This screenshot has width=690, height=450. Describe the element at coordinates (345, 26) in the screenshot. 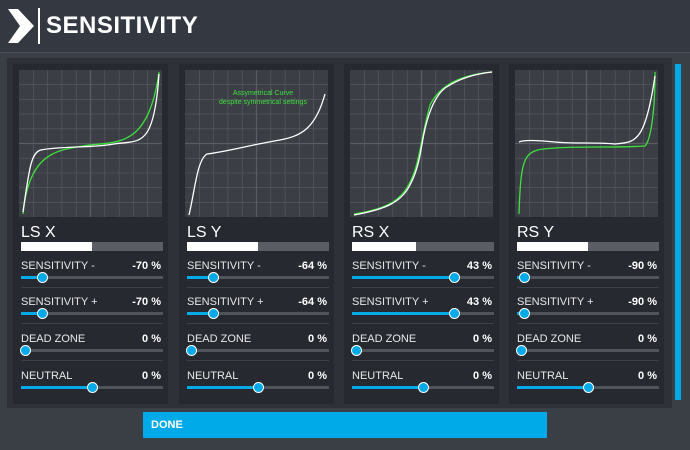

I see `header-bar: SENSITIVITY` at that location.